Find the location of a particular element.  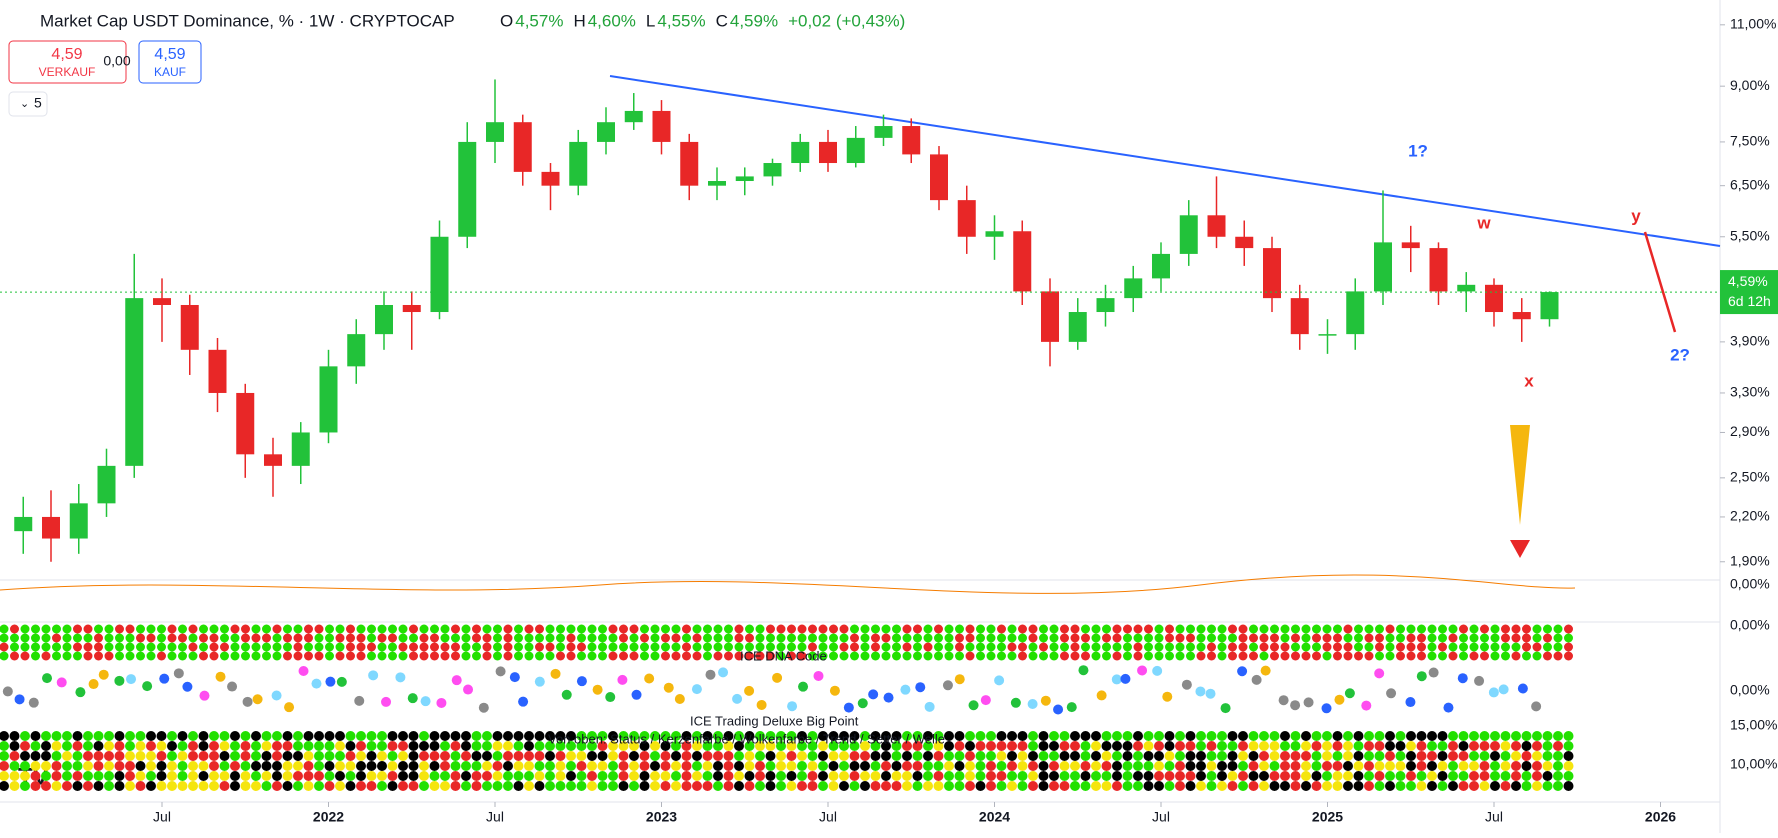

indicator-toggle is located at coordinates (28, 104).